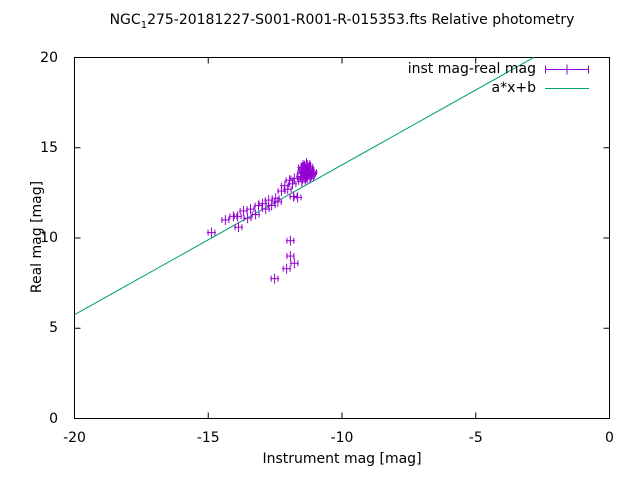 The width and height of the screenshot is (640, 480). I want to click on legend-label-fit: a*x+b, so click(513, 88).